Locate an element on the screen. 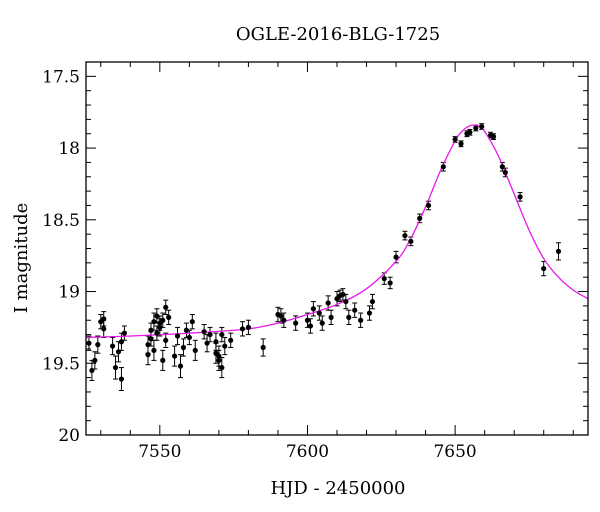  y-tick-label: 20 is located at coordinates (69, 436).